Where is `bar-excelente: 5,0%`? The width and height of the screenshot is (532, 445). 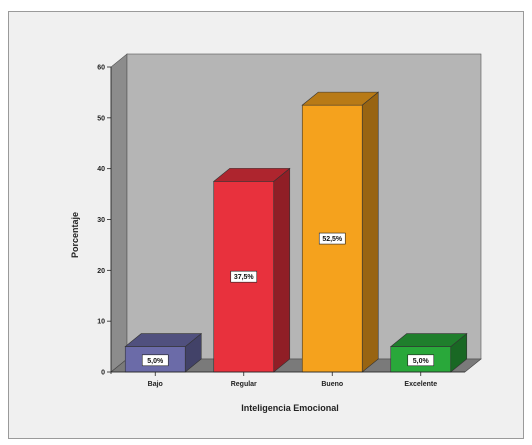 bar-excelente: 5,0% is located at coordinates (428, 352).